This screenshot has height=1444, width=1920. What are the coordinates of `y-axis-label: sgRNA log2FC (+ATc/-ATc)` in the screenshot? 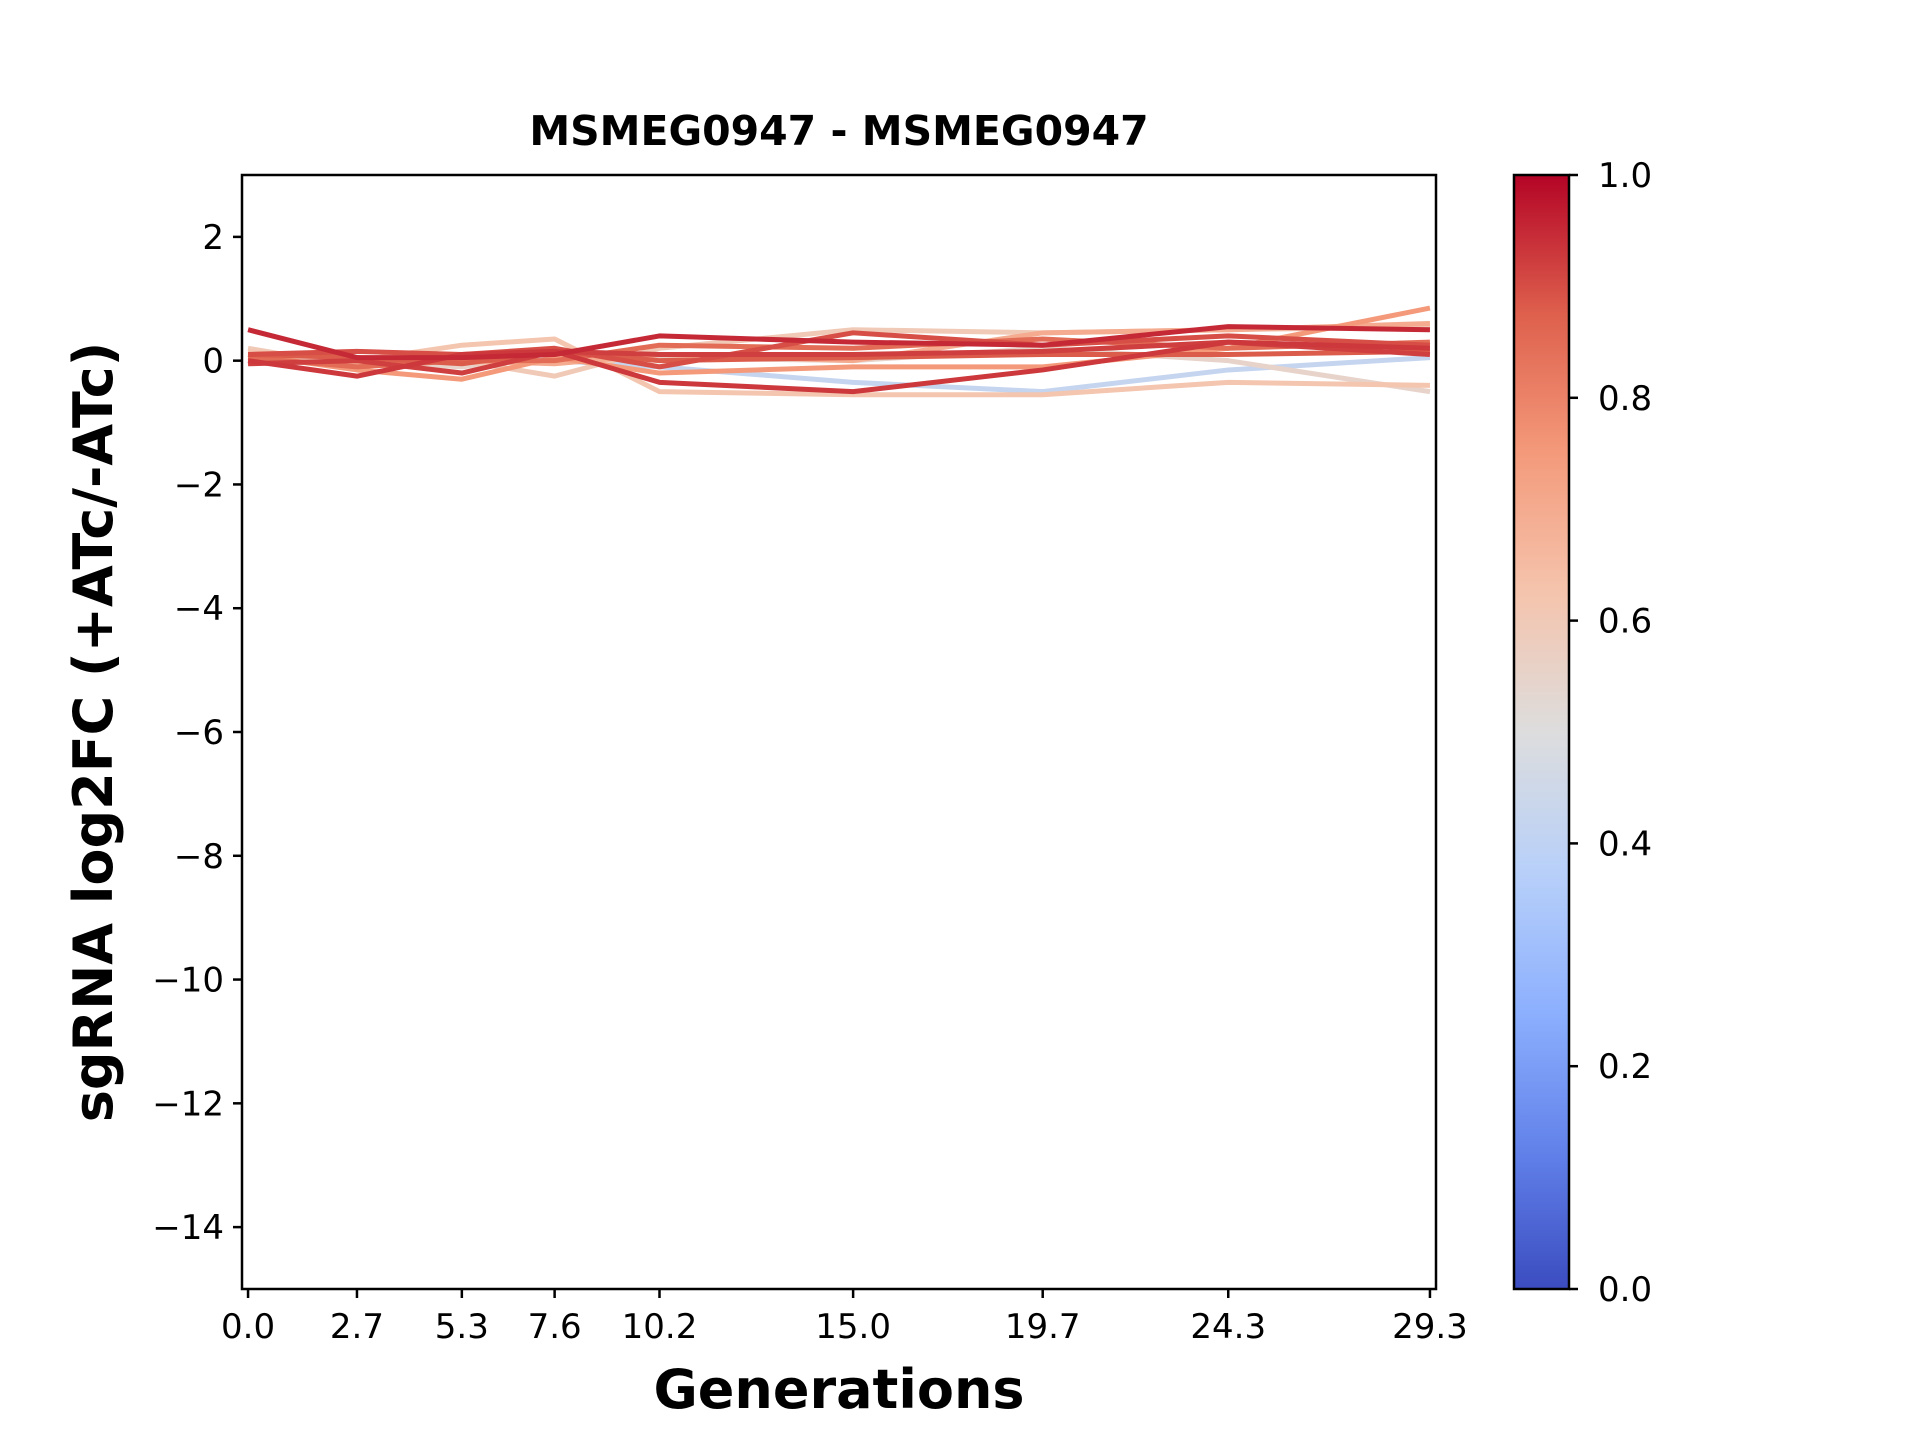 It's located at (93, 732).